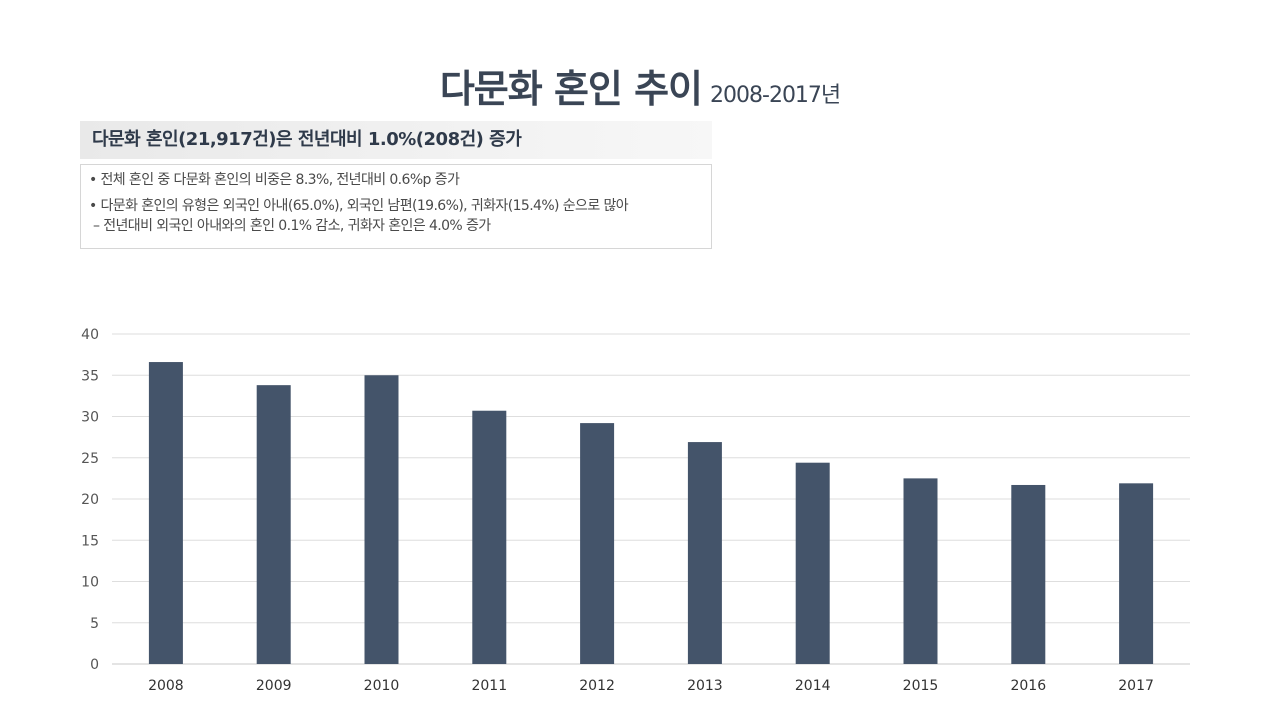  I want to click on x-tick-label: 2017, so click(1136, 686).